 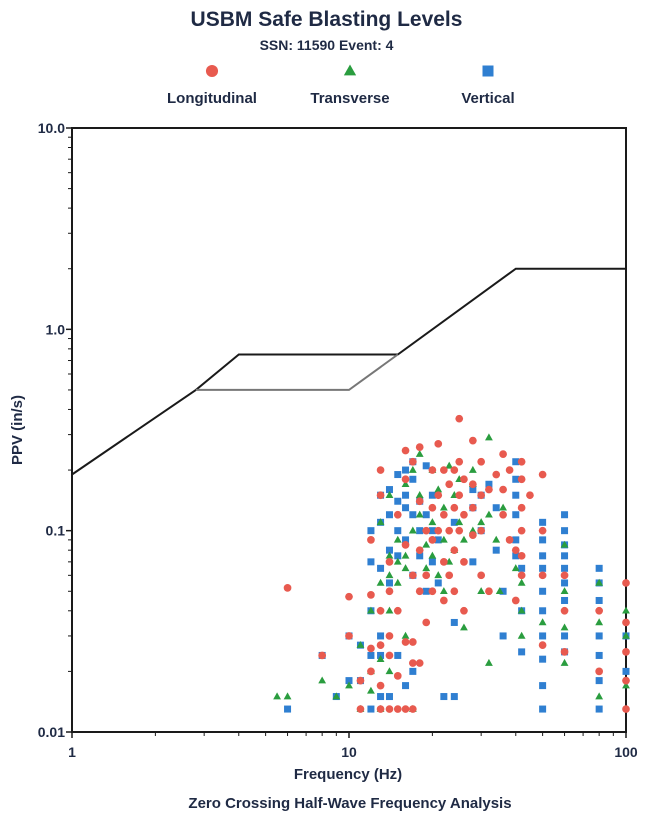 I want to click on legend-label-vertical: Vertical, so click(x=487, y=98).